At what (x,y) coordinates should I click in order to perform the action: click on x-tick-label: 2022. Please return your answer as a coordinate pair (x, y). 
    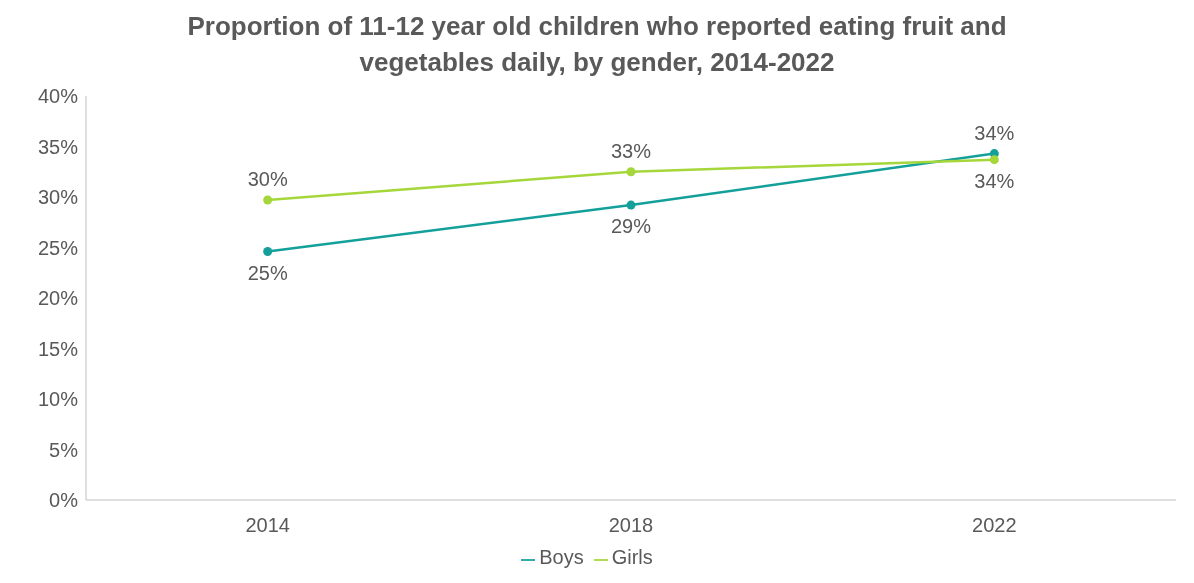
    Looking at the image, I should click on (994, 525).